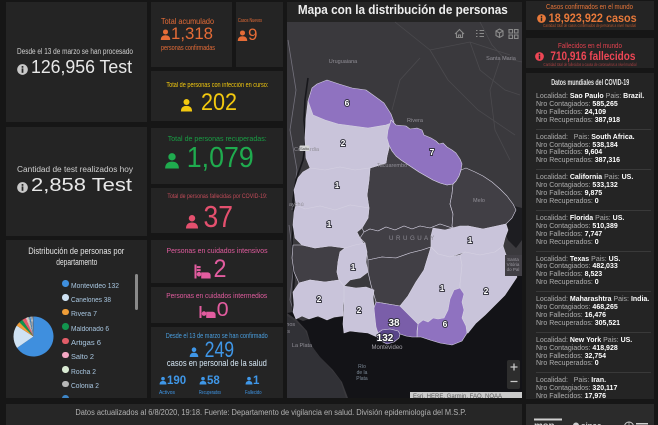 This screenshot has width=658, height=425. What do you see at coordinates (392, 166) in the screenshot?
I see `svg-text: Tacuarembó` at bounding box center [392, 166].